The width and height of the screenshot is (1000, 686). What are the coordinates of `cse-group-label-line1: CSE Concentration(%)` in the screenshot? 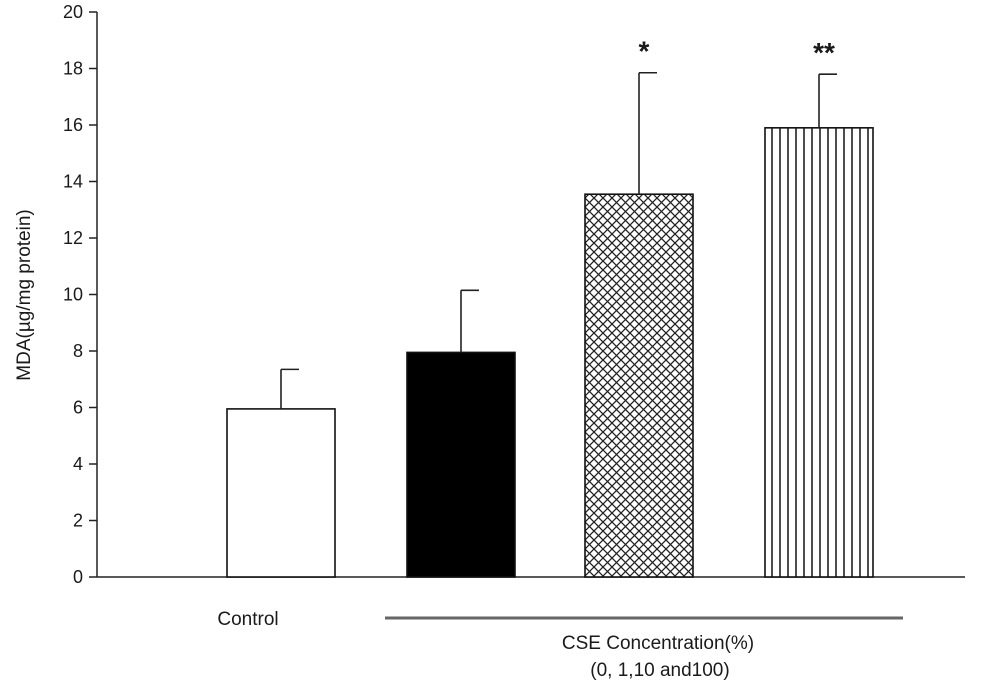 It's located at (658, 643).